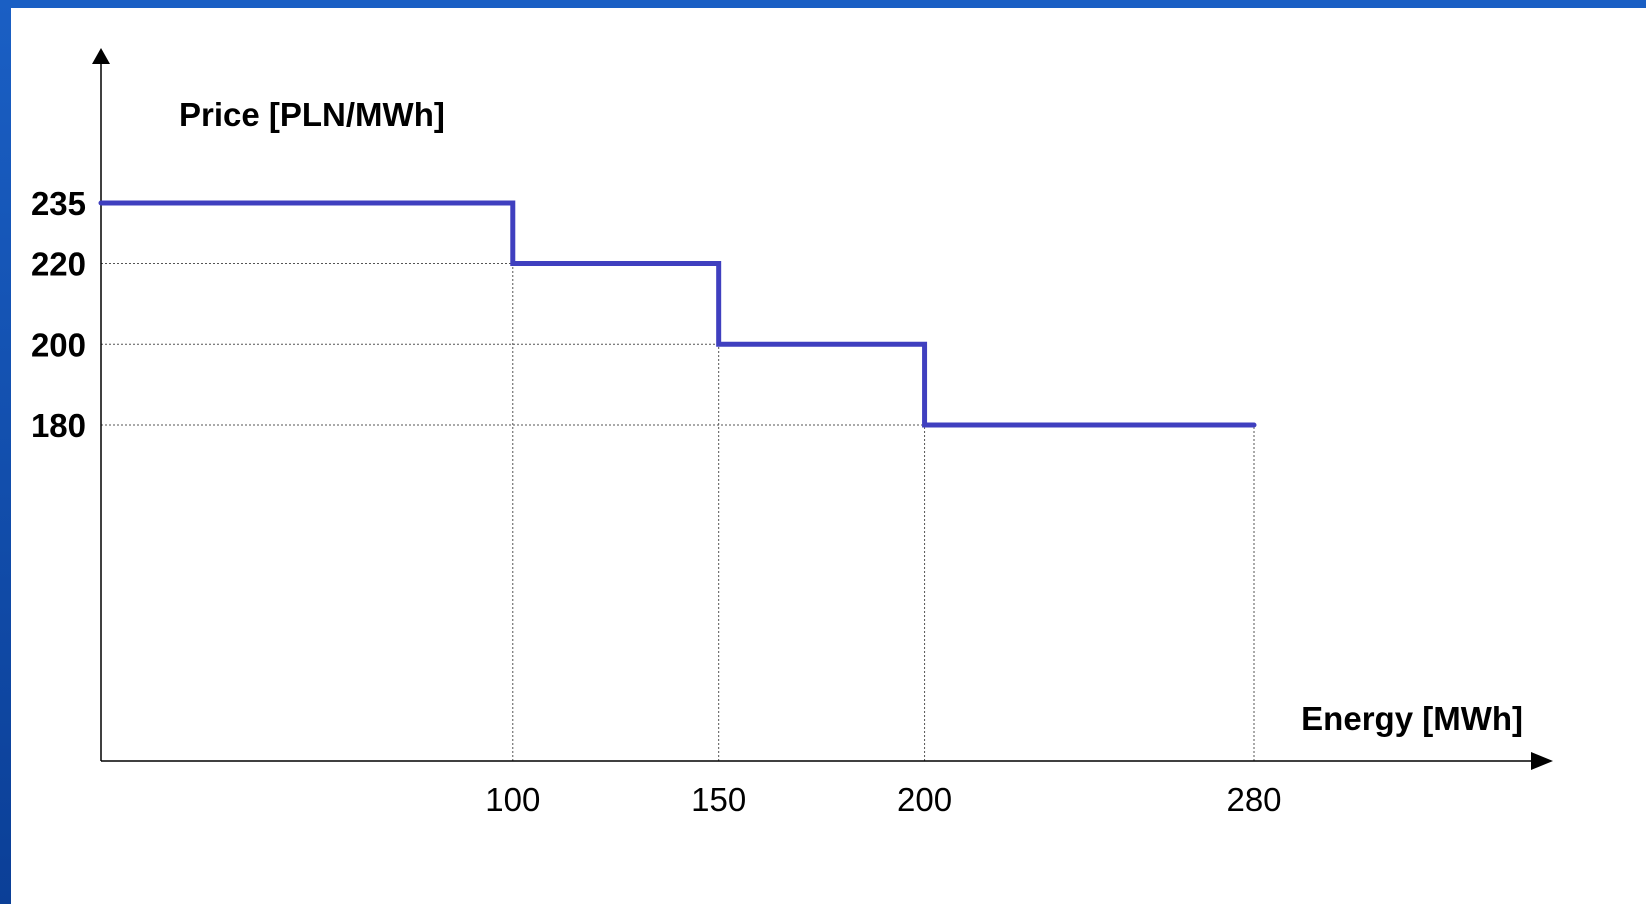 This screenshot has width=1646, height=909. I want to click on x-tick-label: 100, so click(512, 799).